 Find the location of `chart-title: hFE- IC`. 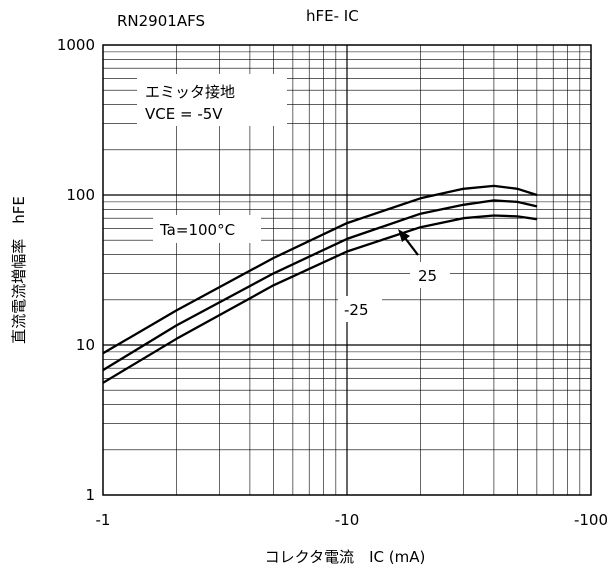

chart-title: hFE- IC is located at coordinates (332, 16).